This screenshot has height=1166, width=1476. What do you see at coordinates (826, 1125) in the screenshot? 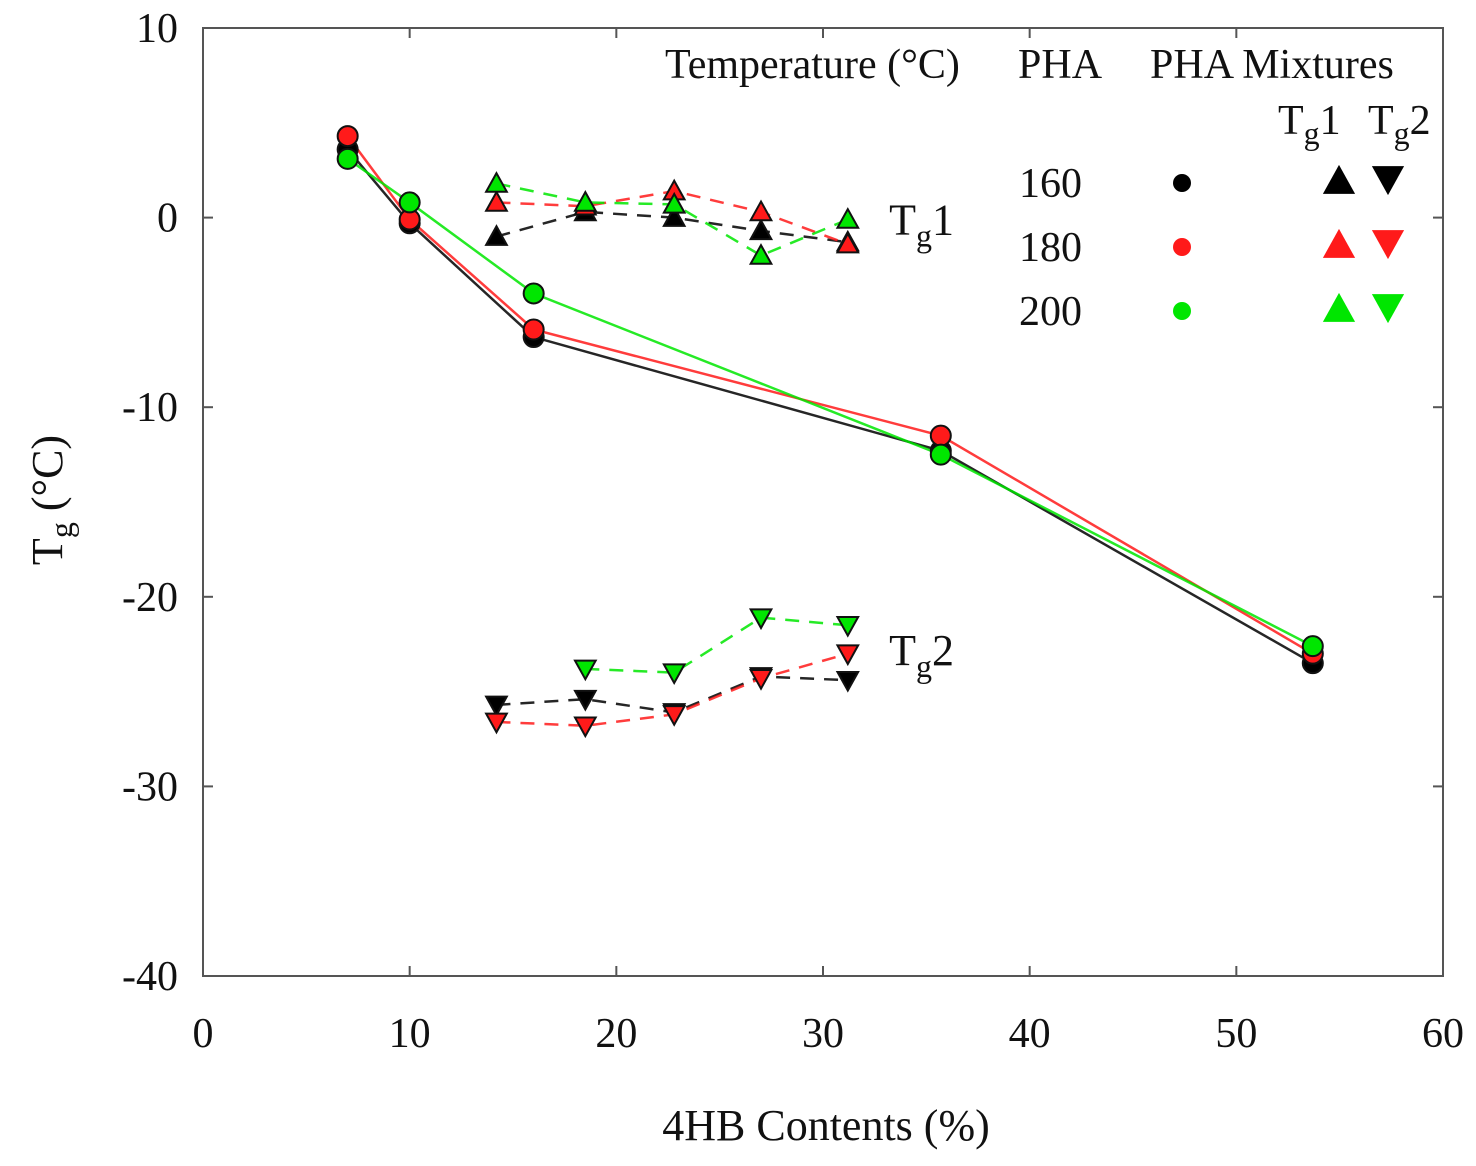
I see `x-axis-label: 4HB Contents (%)` at bounding box center [826, 1125].